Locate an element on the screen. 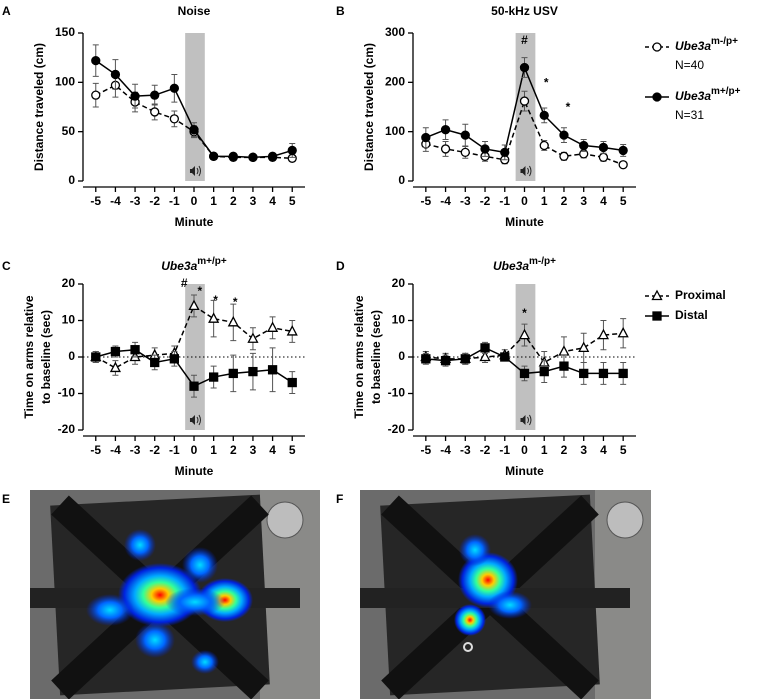  legend-name: Distal is located at coordinates (691, 315).